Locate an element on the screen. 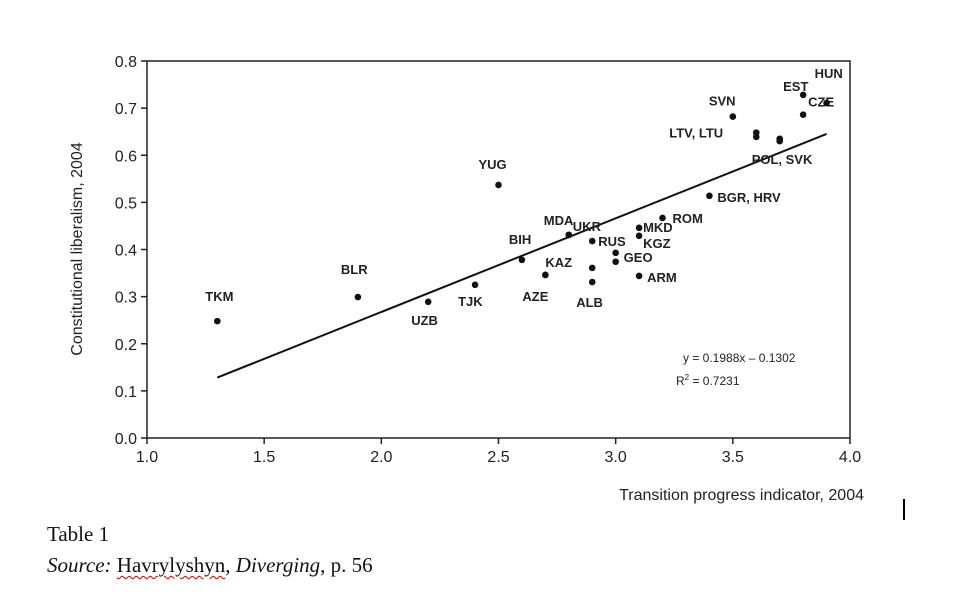 This screenshot has height=599, width=962. x-tick-label: 2.5 is located at coordinates (498, 457).